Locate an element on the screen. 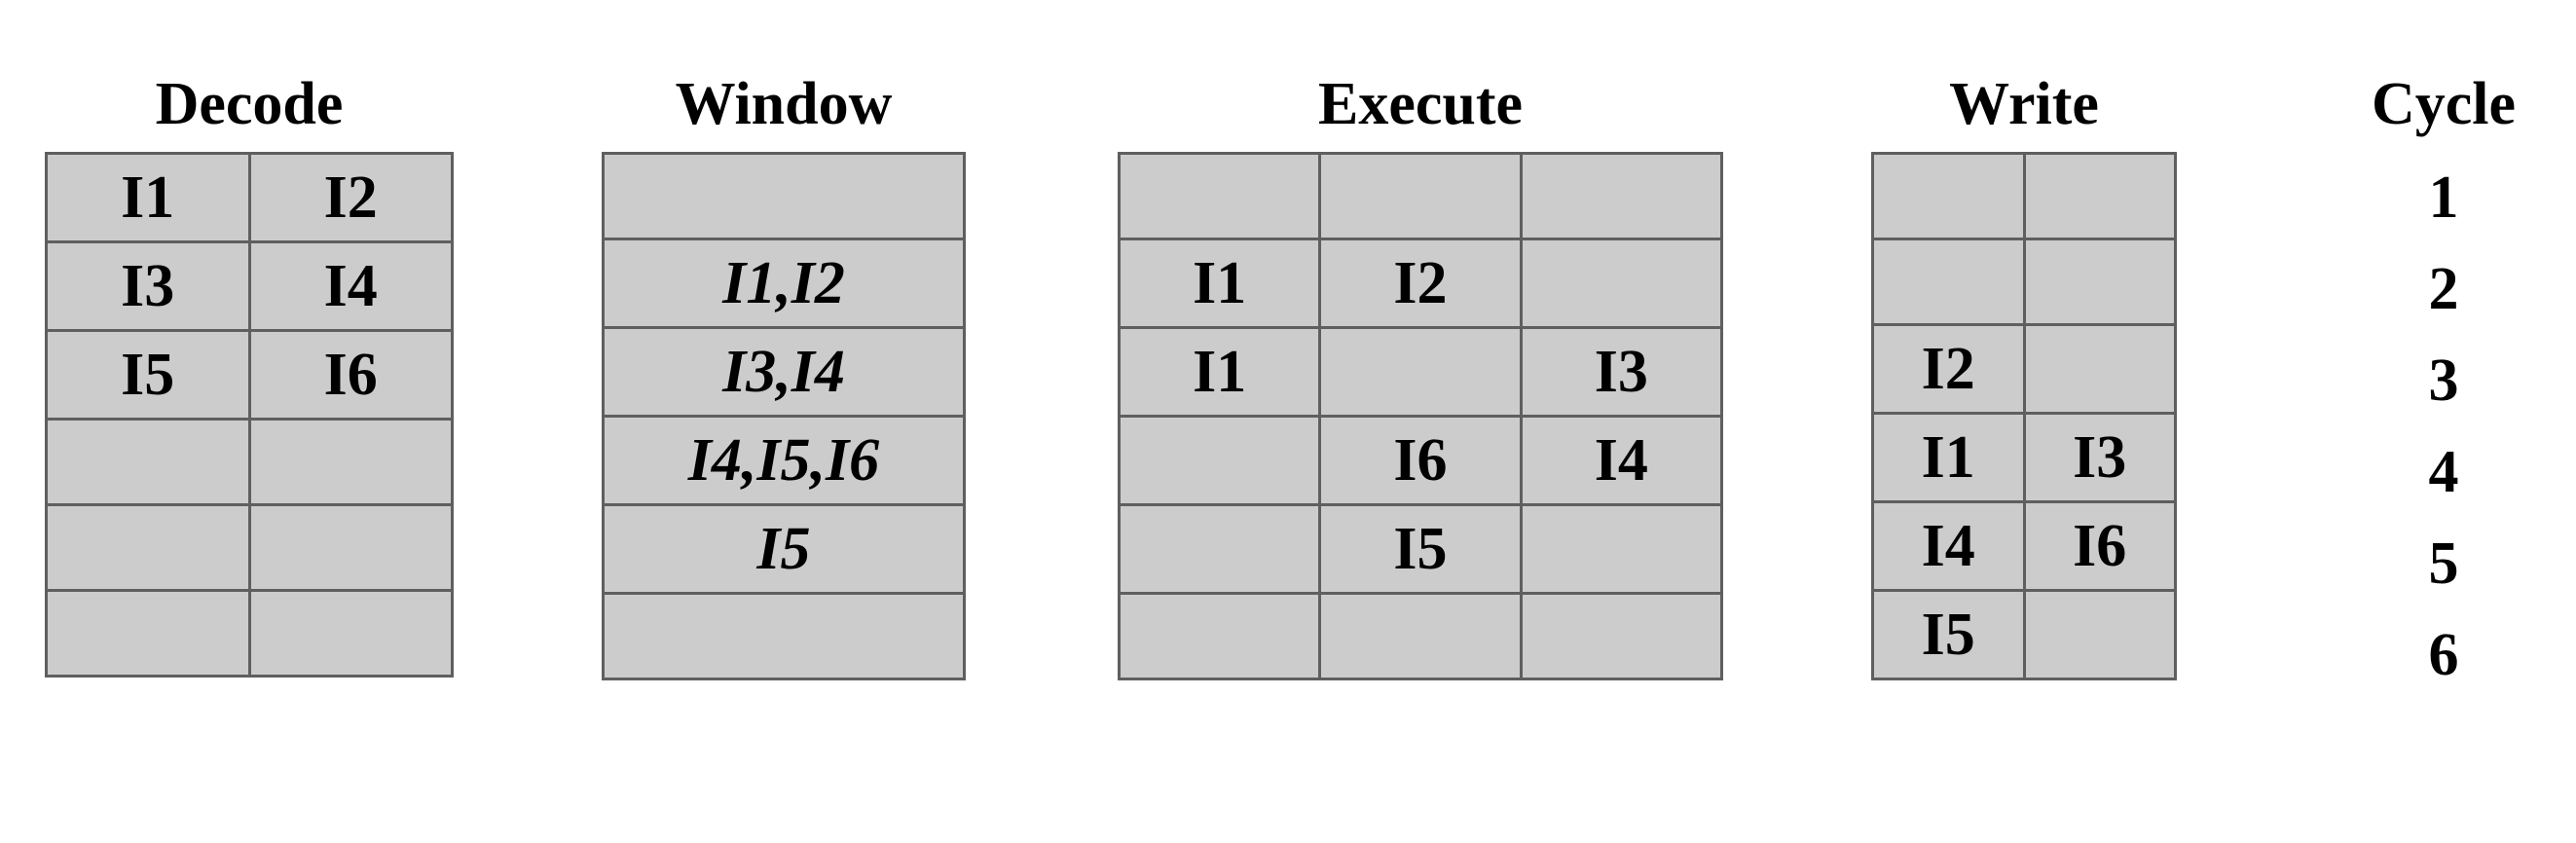 Image resolution: width=2576 pixels, height=843 pixels. window-cell: I3,I4 is located at coordinates (784, 372).